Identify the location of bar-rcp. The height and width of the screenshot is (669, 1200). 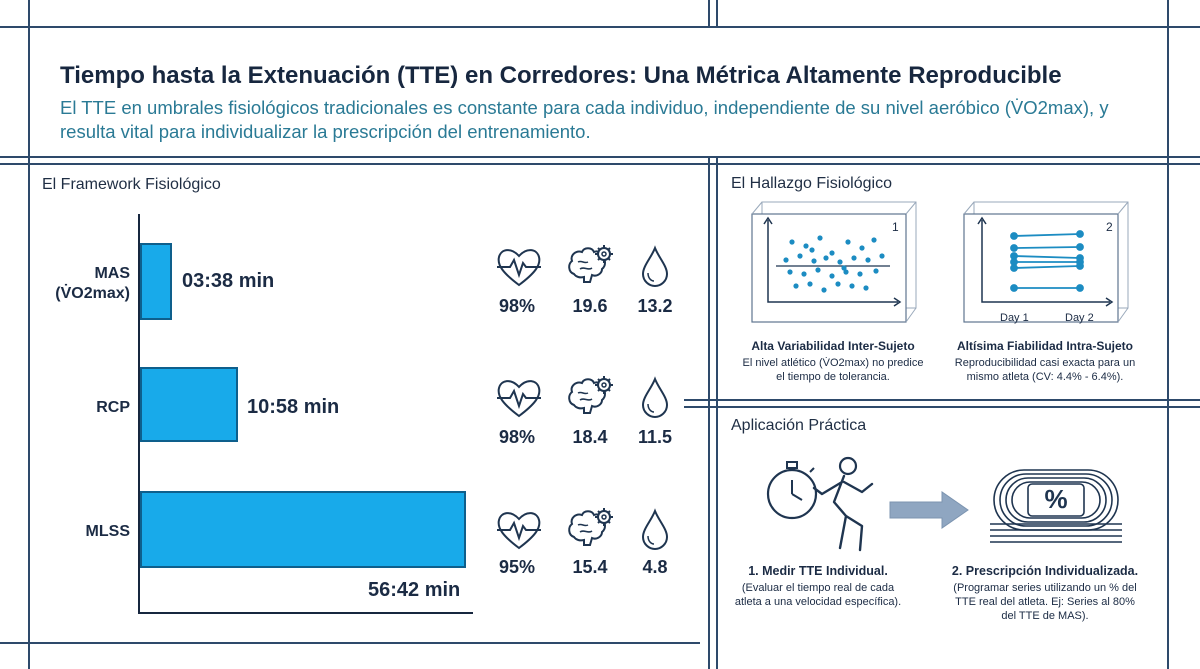
(189, 404).